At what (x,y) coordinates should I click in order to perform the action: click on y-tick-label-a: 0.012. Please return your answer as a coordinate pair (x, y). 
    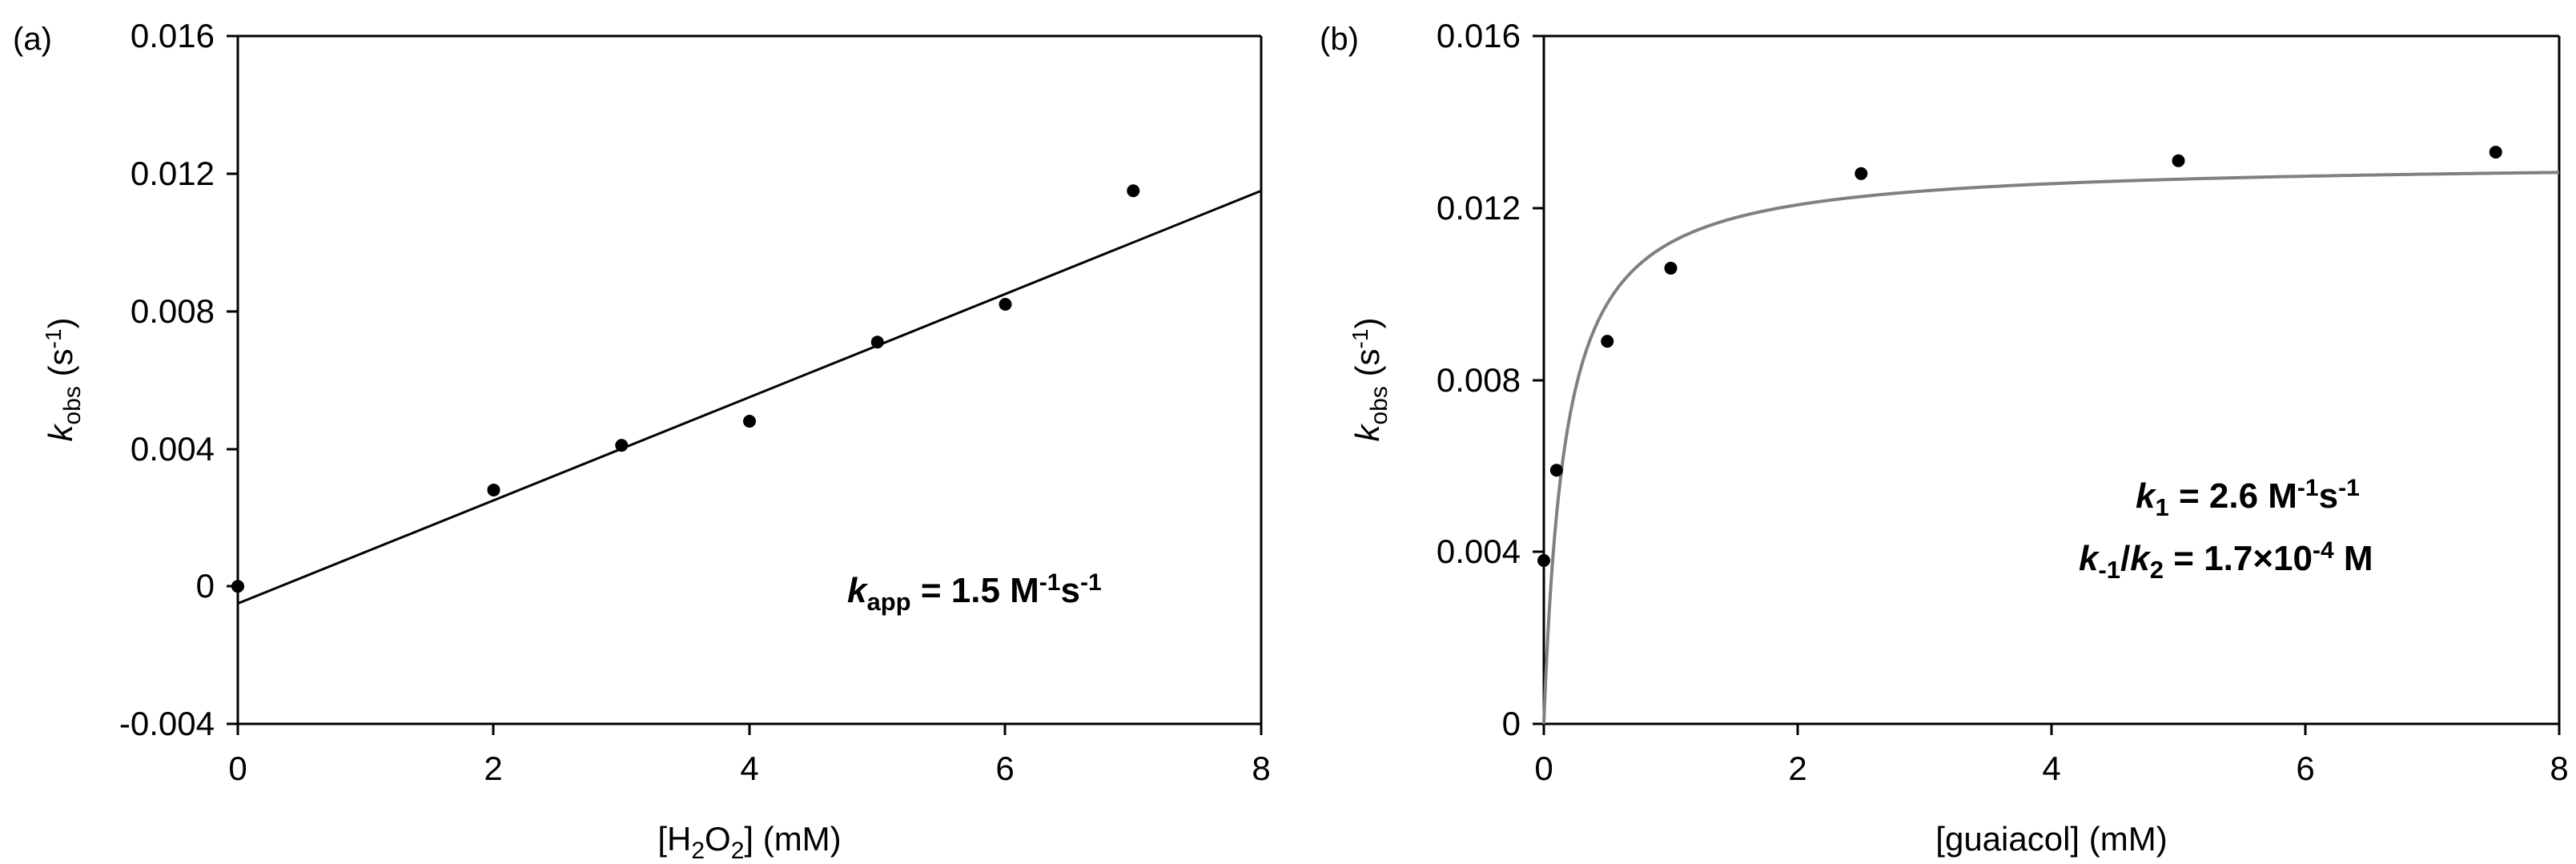
    Looking at the image, I should click on (173, 173).